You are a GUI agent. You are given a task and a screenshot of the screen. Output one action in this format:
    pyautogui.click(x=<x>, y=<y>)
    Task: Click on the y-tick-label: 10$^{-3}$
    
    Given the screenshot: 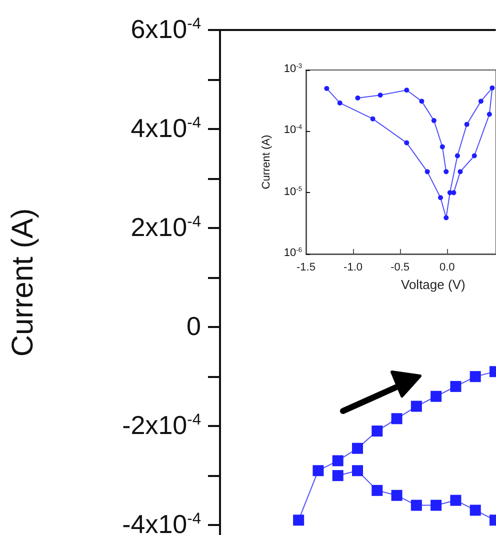 What is the action you would take?
    pyautogui.click(x=293, y=68)
    